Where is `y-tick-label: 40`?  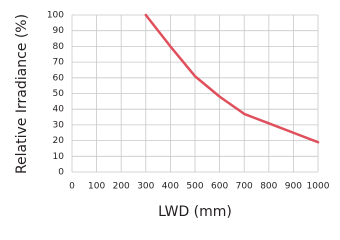
y-tick-label: 40 is located at coordinates (59, 110).